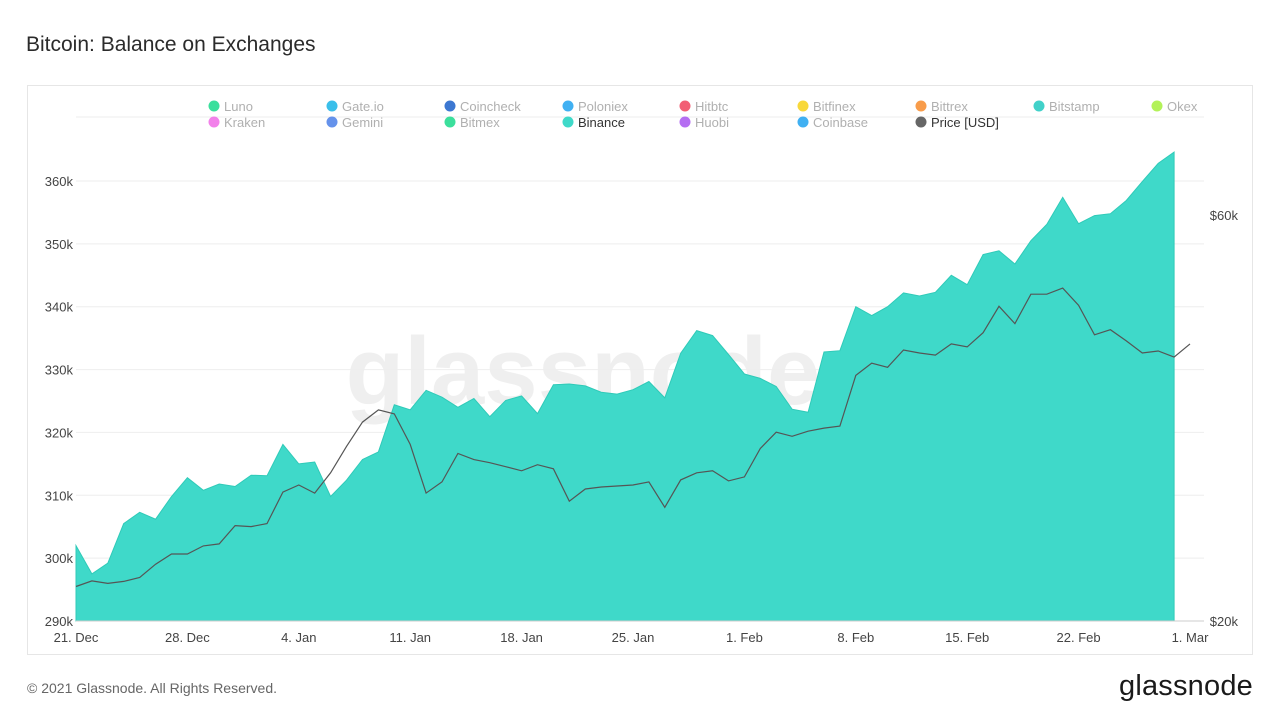  Describe the element at coordinates (76, 637) in the screenshot. I see `x-tick-label: 21. Dec` at that location.